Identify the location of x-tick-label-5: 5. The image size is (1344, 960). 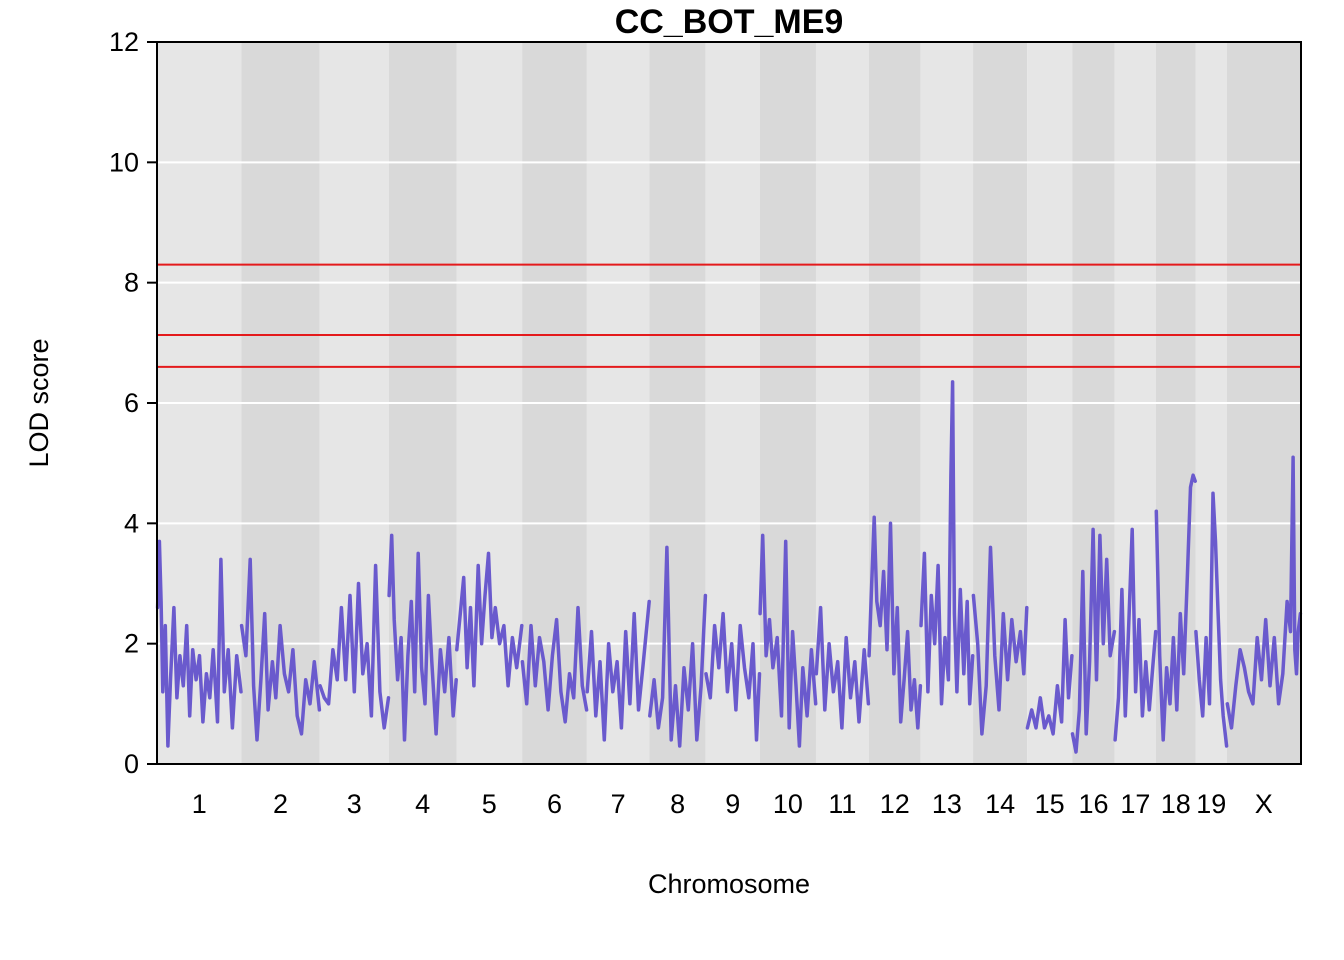
(489, 804).